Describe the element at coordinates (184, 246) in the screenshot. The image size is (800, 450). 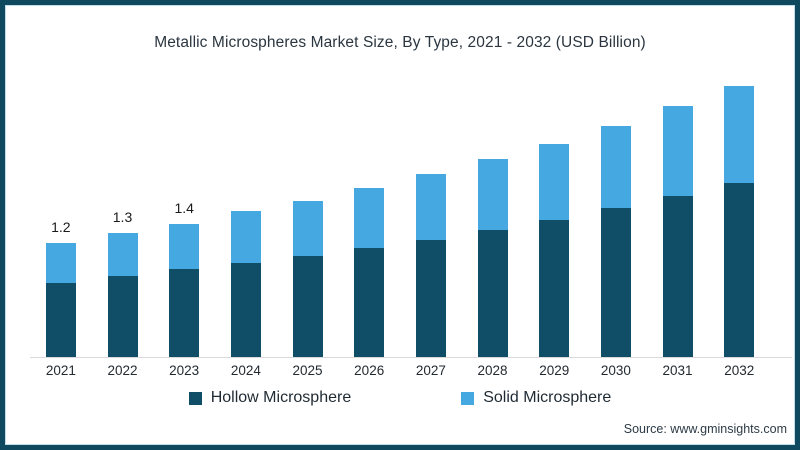
I see `bar-segment-solid-microsphere-2023` at that location.